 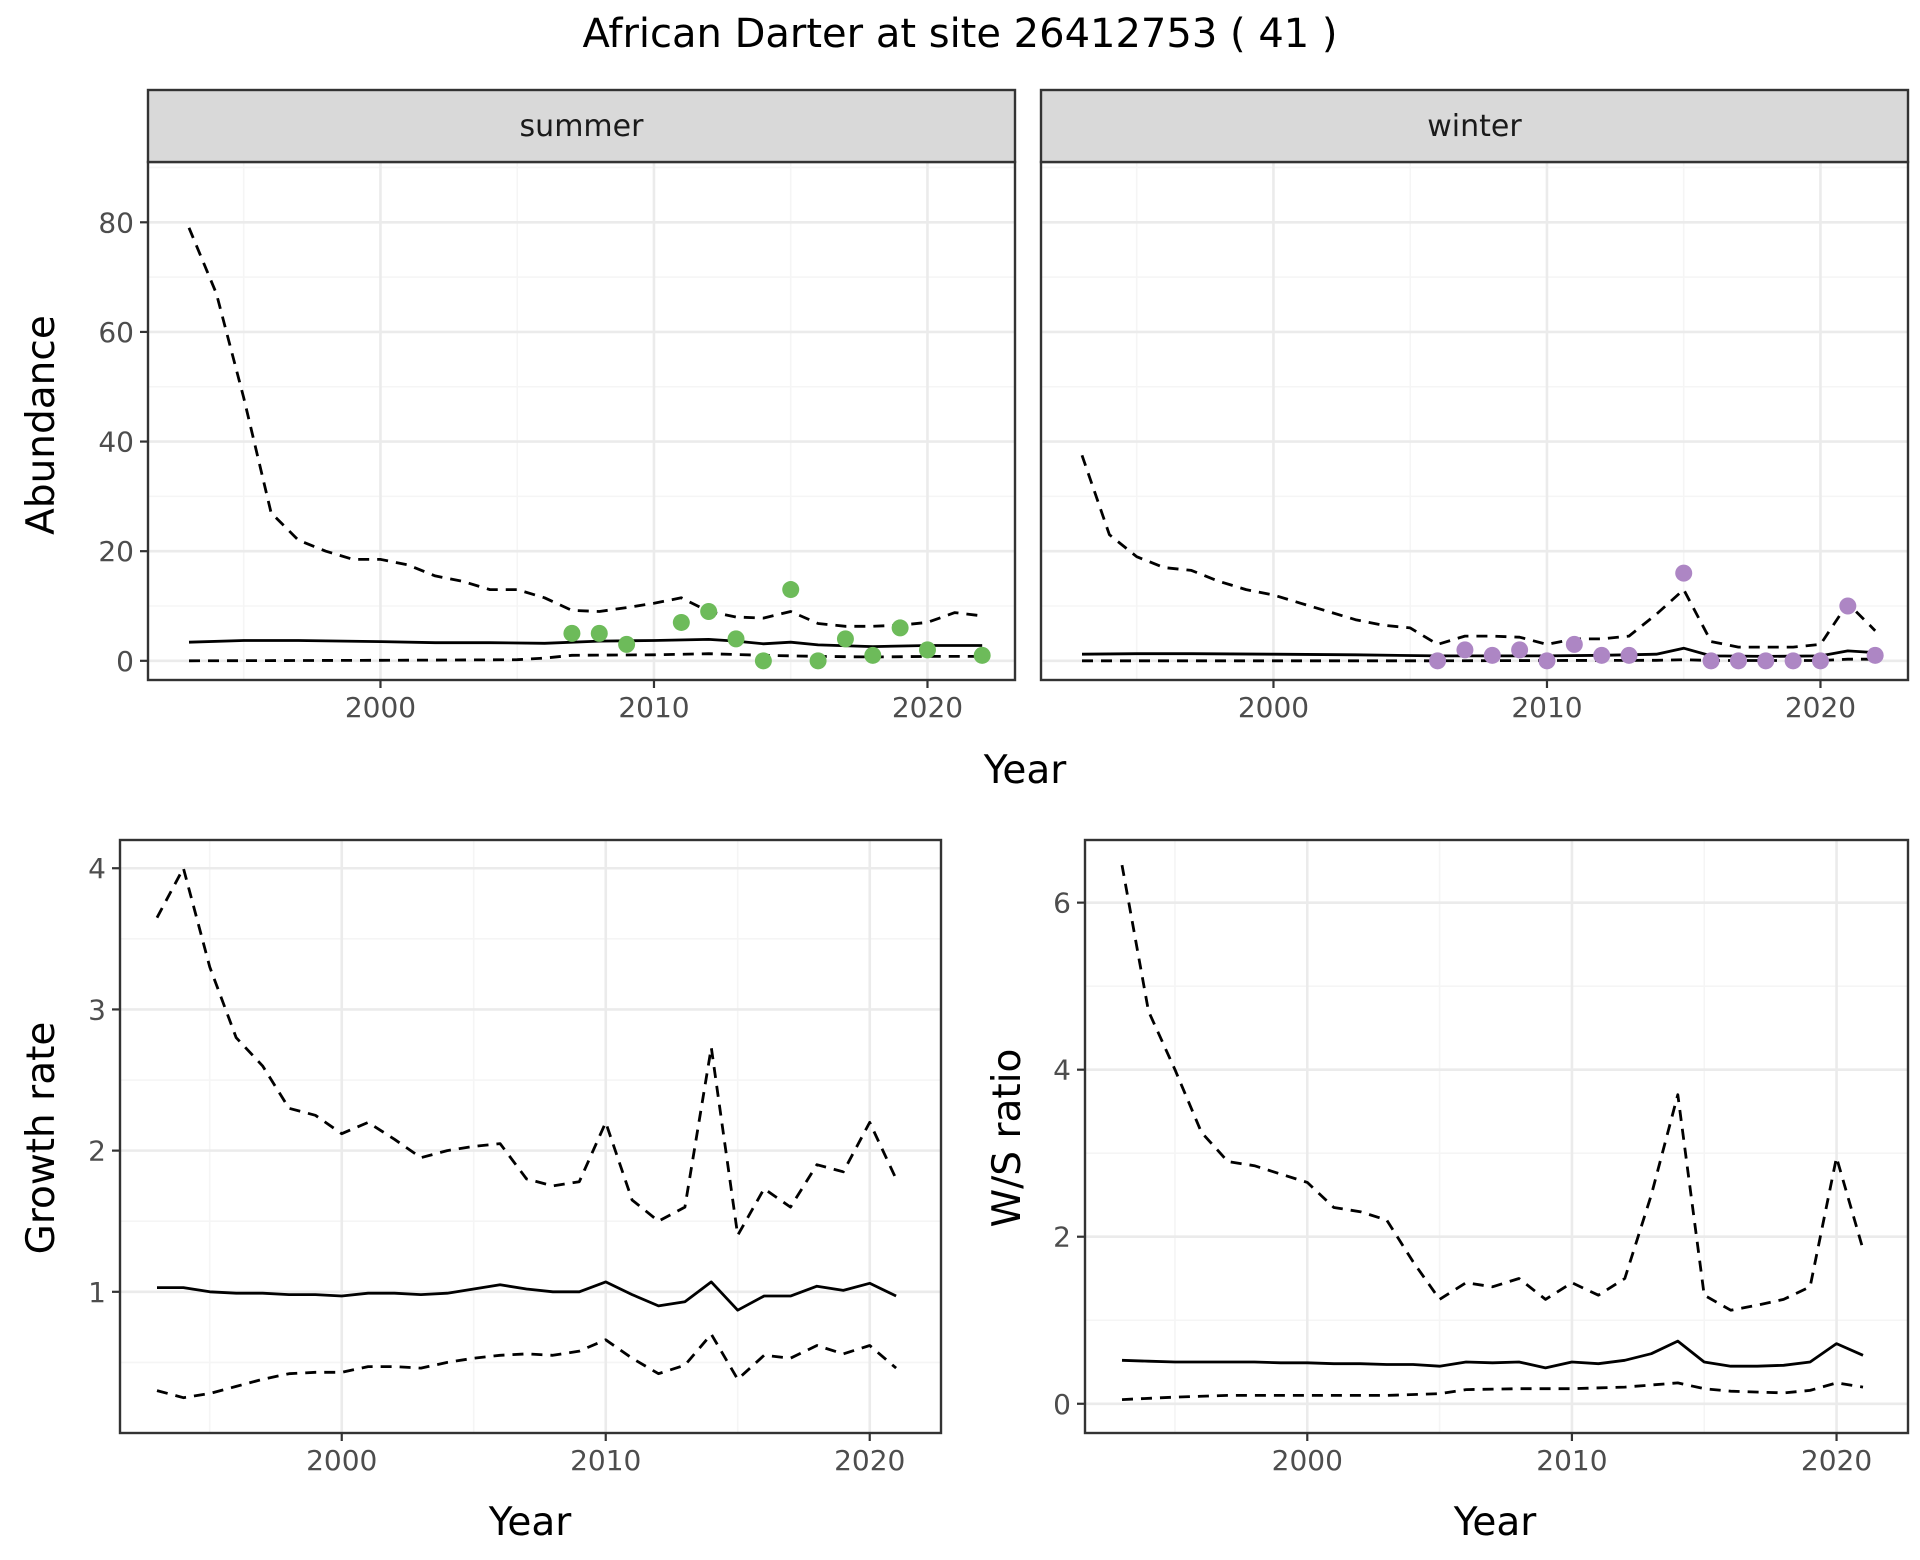 I want to click on top-y-axis-title: Abundance, so click(x=41, y=425).